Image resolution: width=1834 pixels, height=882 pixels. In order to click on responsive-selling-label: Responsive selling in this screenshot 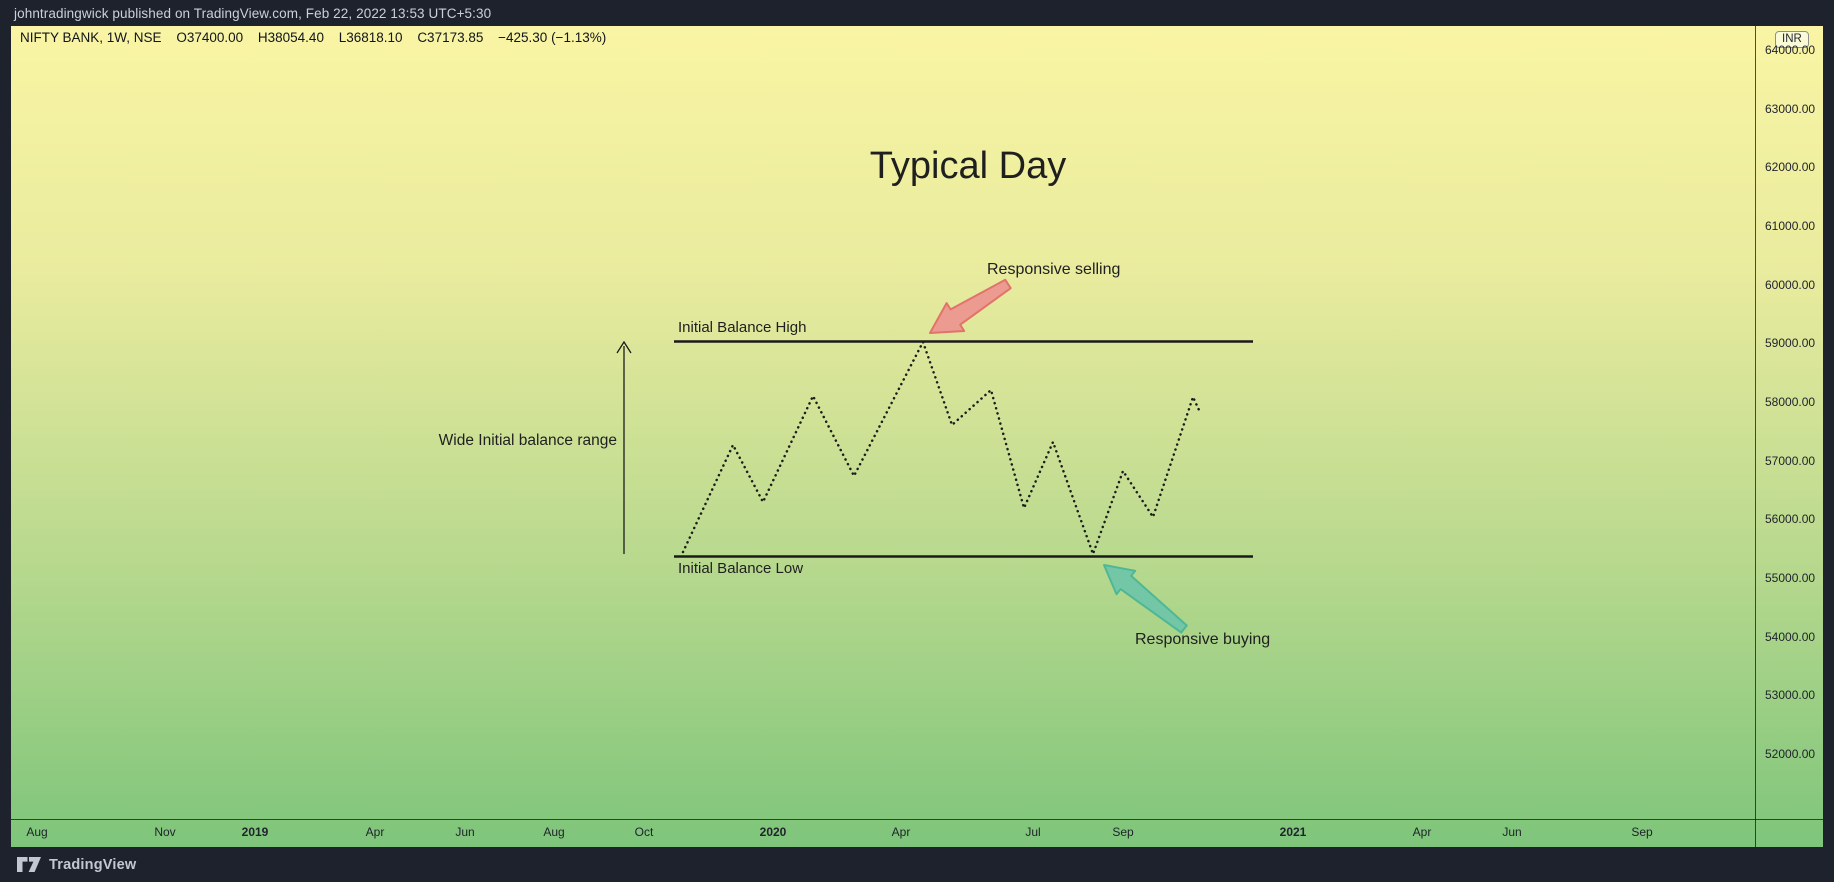, I will do `click(1054, 269)`.